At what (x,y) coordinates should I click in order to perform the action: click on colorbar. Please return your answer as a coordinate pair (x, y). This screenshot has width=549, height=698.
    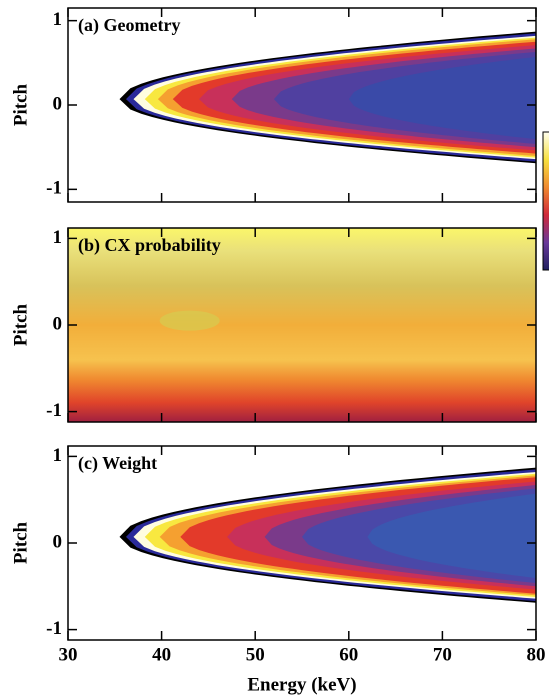
    Looking at the image, I should click on (545, 201).